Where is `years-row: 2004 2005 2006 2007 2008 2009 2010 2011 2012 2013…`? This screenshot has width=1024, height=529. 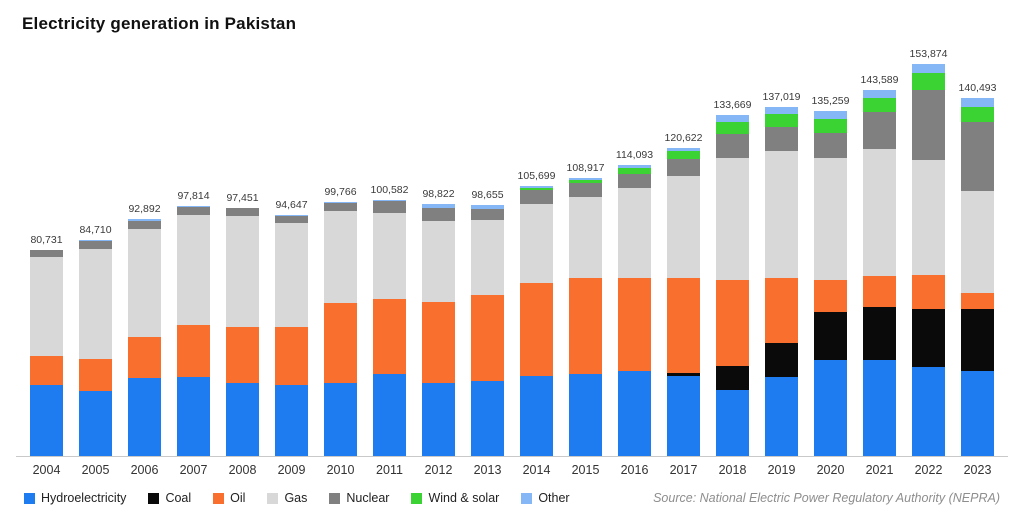
years-row: 2004 2005 2006 2007 2008 2009 2010 2011 2012 2013… is located at coordinates (512, 470).